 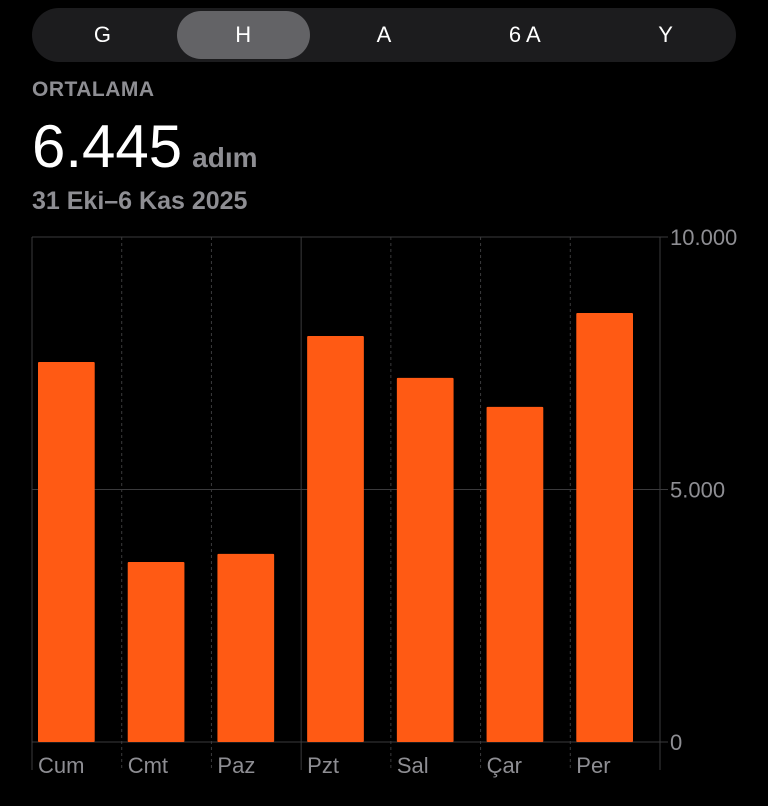 I want to click on average-number: 6.445, so click(x=107, y=146).